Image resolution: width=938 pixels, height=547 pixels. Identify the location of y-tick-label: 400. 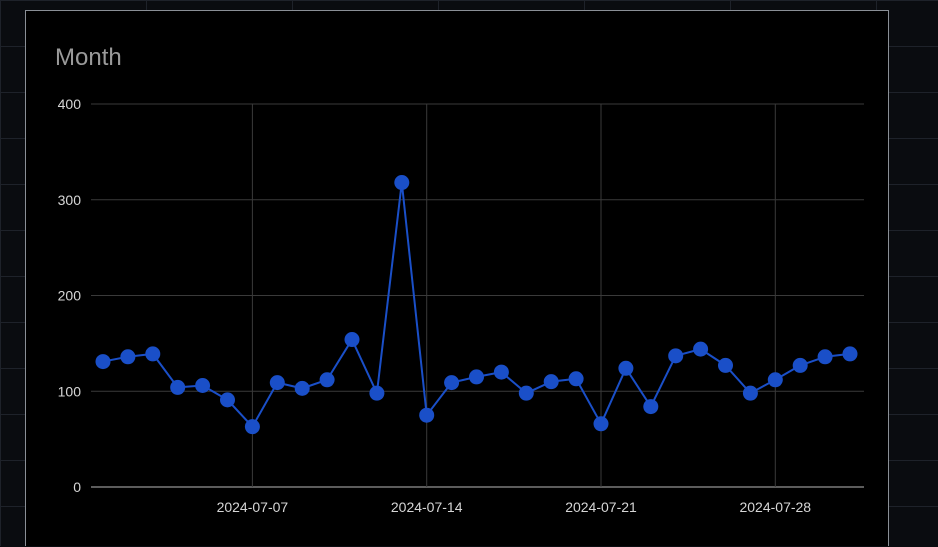
(70, 104).